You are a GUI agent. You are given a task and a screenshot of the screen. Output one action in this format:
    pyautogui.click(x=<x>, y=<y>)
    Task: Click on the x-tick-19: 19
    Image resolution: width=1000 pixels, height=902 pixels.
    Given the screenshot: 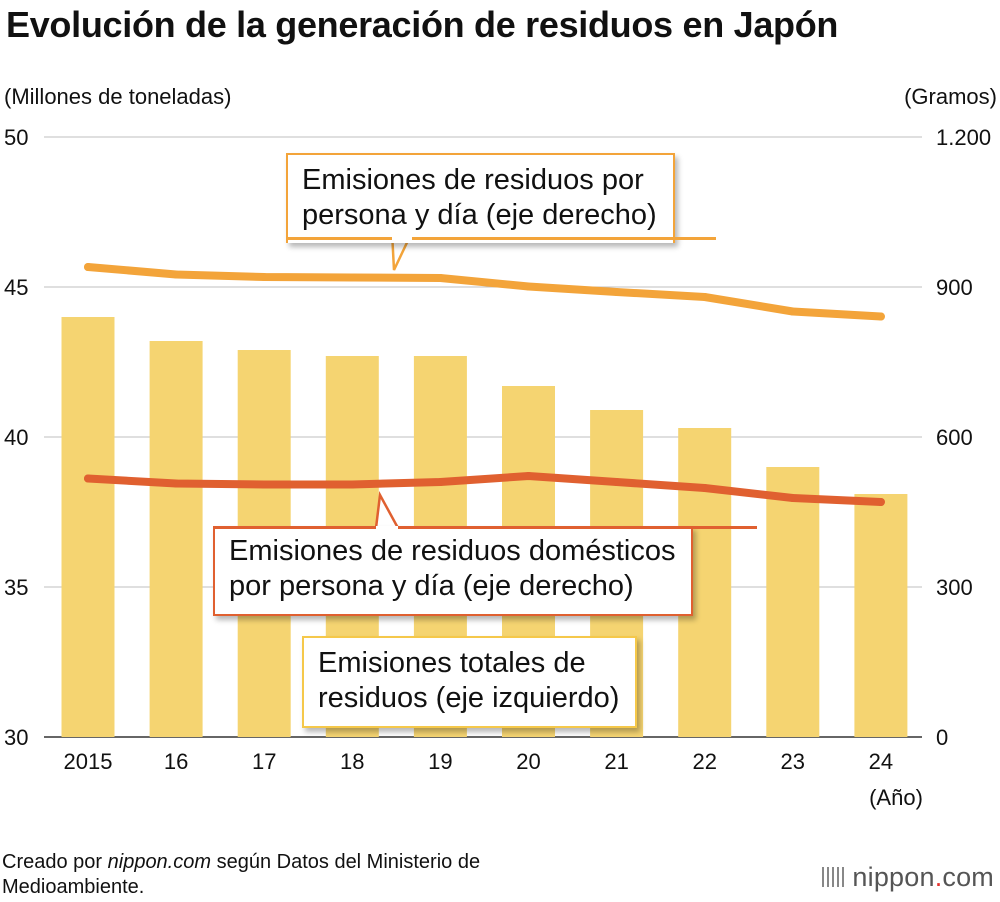 What is the action you would take?
    pyautogui.click(x=440, y=761)
    